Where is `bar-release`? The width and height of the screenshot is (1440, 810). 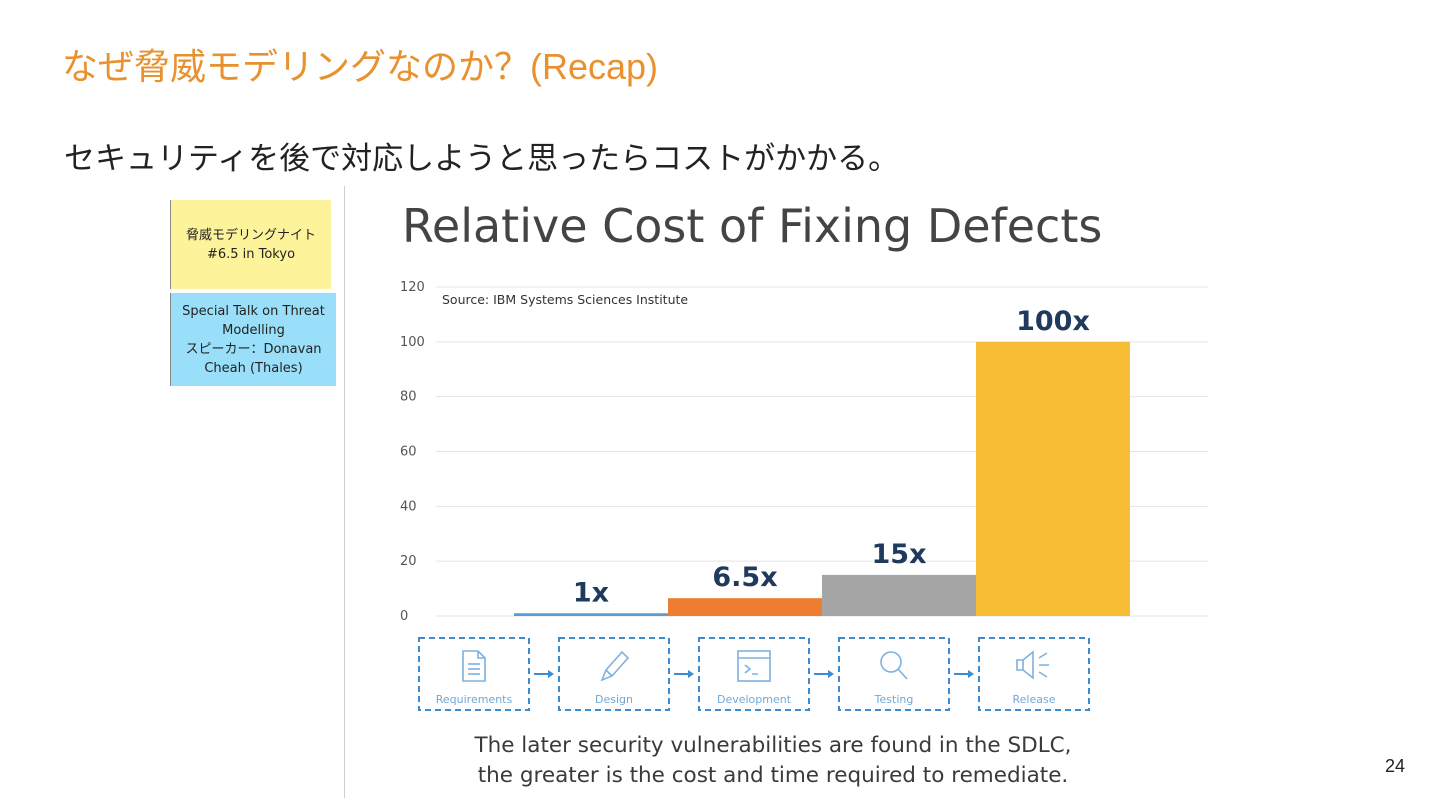
bar-release is located at coordinates (1053, 478).